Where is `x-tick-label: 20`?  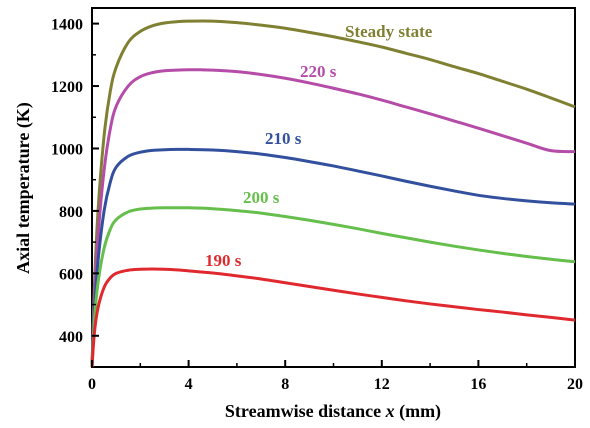 x-tick-label: 20 is located at coordinates (575, 384).